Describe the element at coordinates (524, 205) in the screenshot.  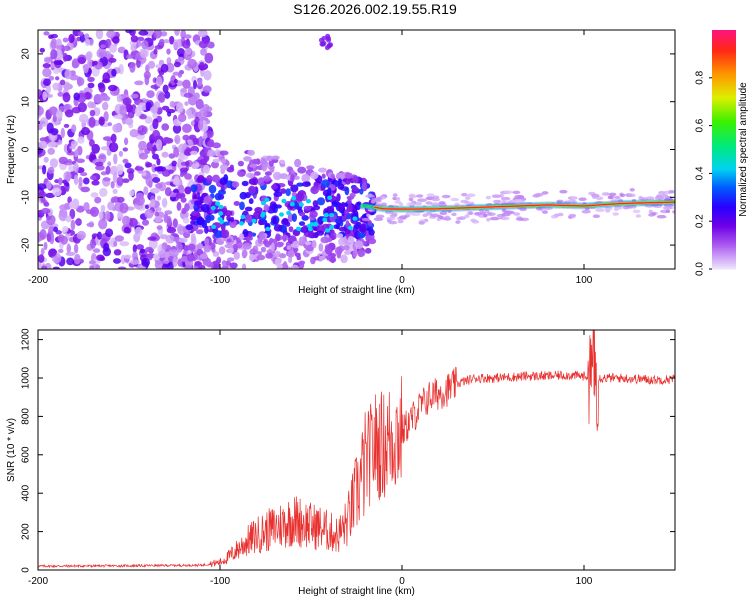
I see `signal-line-band` at that location.